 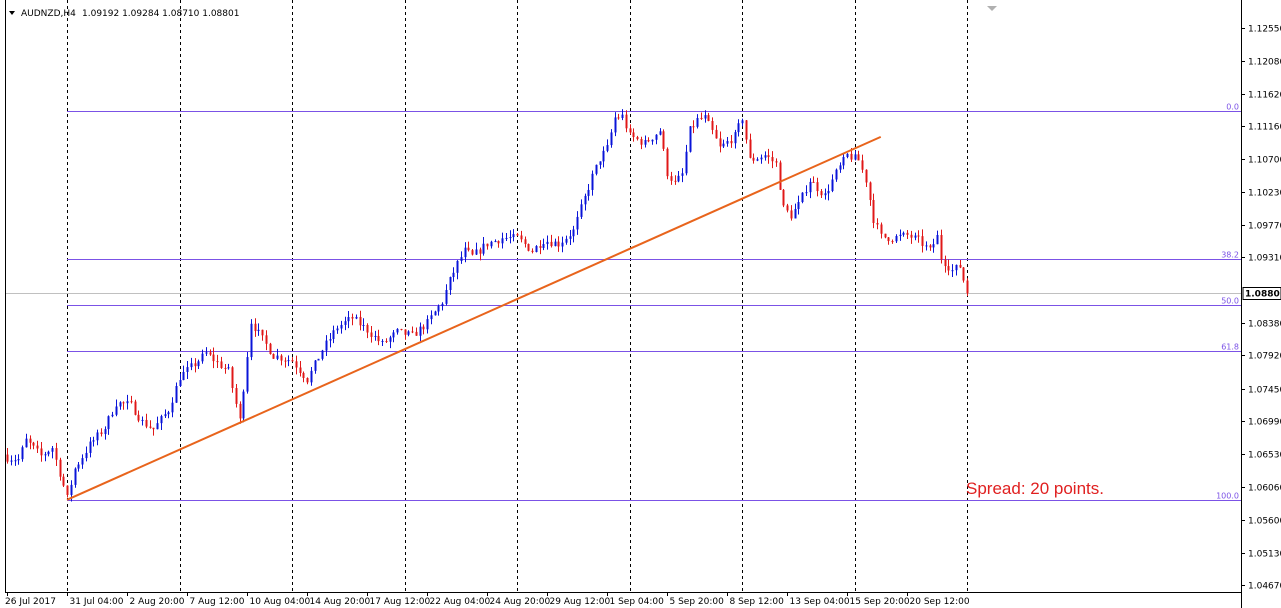 What do you see at coordinates (1230, 347) in the screenshot?
I see `fib-label-3: 61.8` at bounding box center [1230, 347].